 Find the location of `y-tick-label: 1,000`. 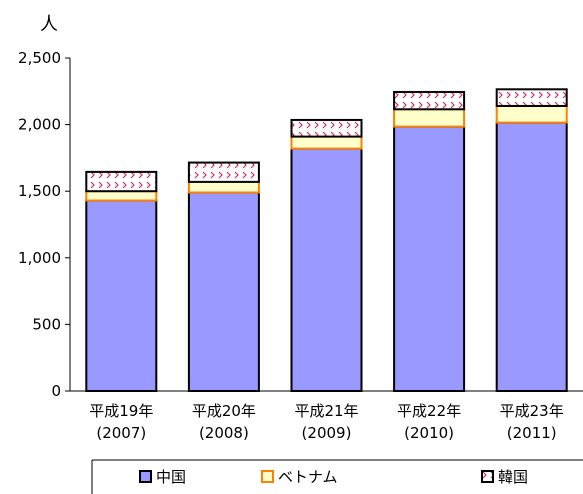

y-tick-label: 1,000 is located at coordinates (39, 258).